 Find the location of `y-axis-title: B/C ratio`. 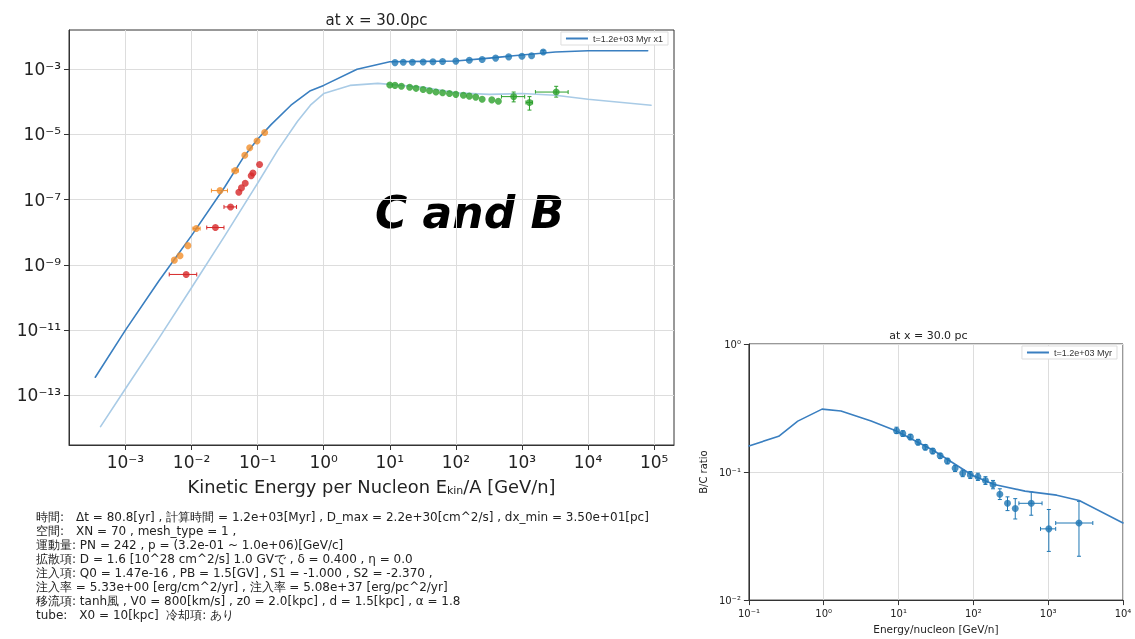

y-axis-title: B/C ratio is located at coordinates (703, 472).